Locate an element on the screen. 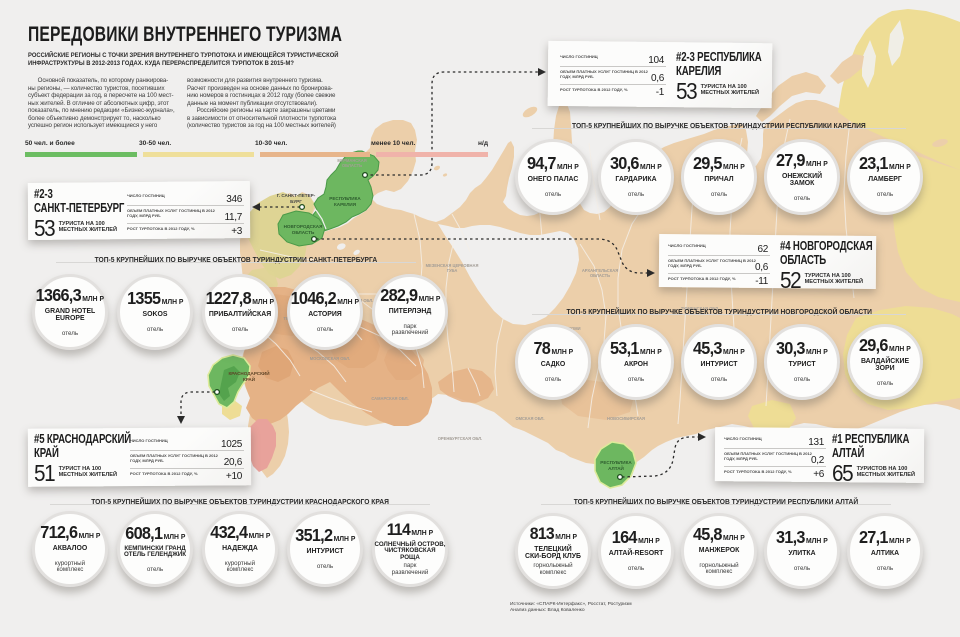 This screenshot has width=960, height=637. svg-text: ОРЕНБУРГСКАЯ ОБЛ. is located at coordinates (460, 438).